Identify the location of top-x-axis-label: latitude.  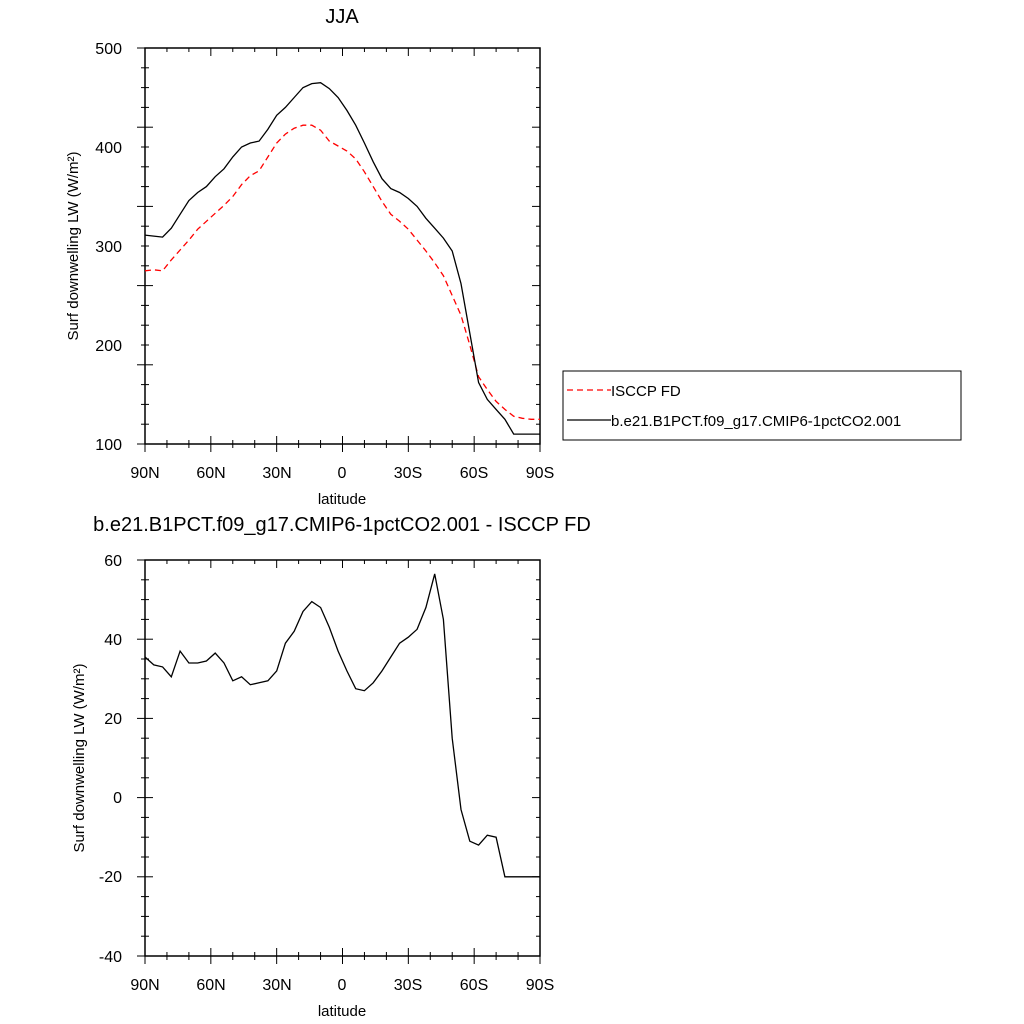
(342, 499).